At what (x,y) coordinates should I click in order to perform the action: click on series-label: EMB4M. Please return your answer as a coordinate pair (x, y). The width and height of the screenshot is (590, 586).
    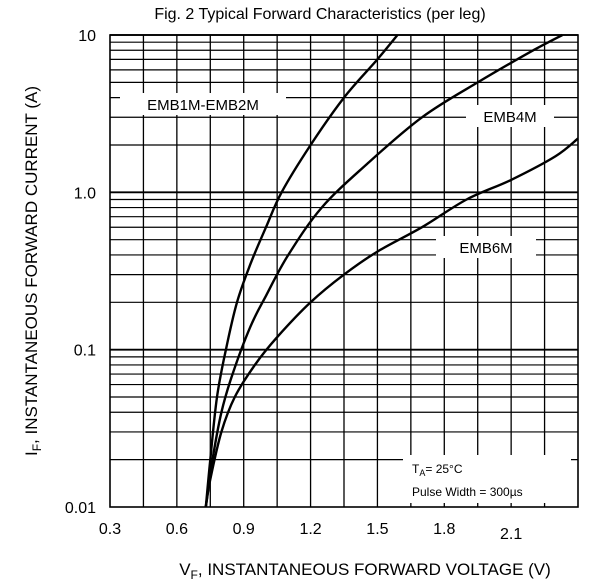
    Looking at the image, I should click on (509, 117).